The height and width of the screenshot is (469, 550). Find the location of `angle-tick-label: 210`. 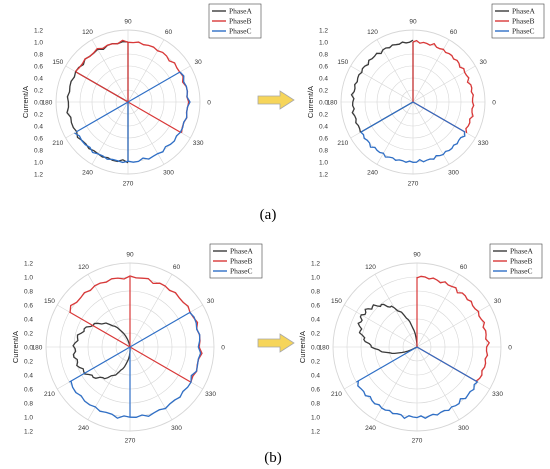

angle-tick-label: 210 is located at coordinates (57, 143).